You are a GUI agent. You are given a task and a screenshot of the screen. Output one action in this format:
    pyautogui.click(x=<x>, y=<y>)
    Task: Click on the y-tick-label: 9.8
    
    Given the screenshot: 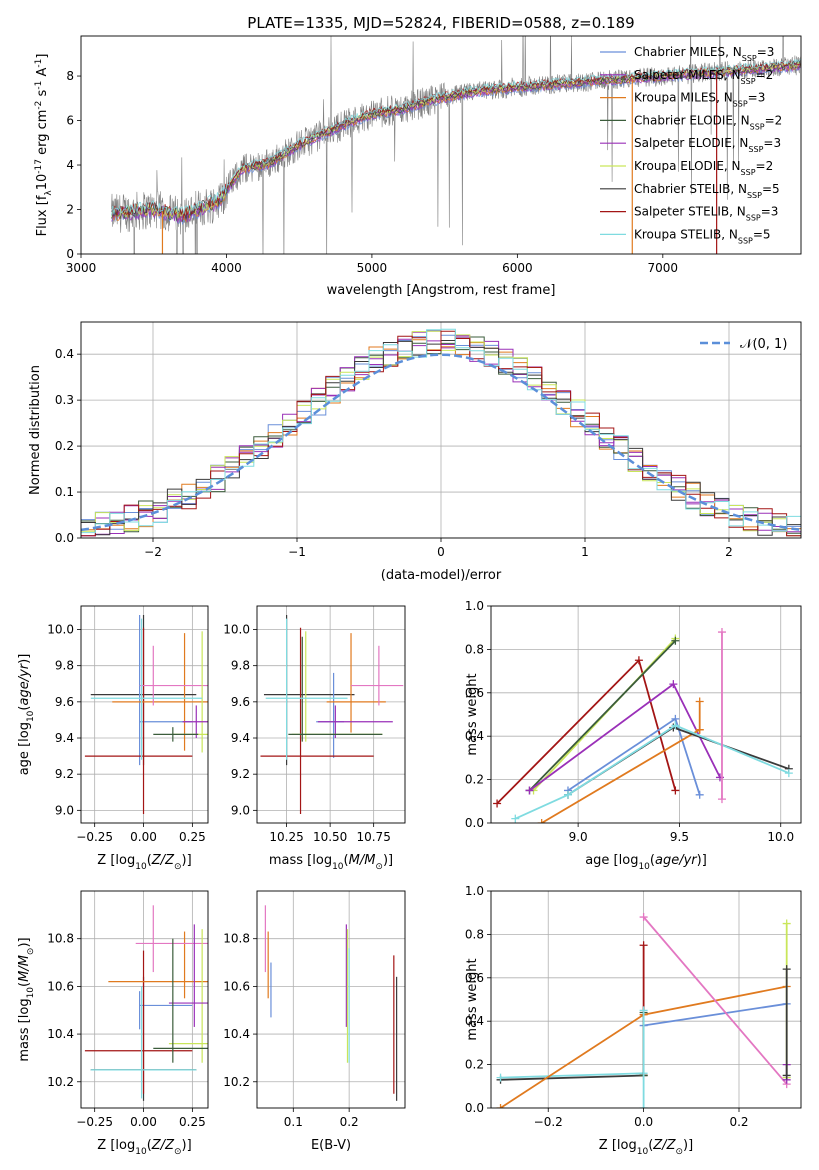 What is the action you would take?
    pyautogui.click(x=240, y=666)
    